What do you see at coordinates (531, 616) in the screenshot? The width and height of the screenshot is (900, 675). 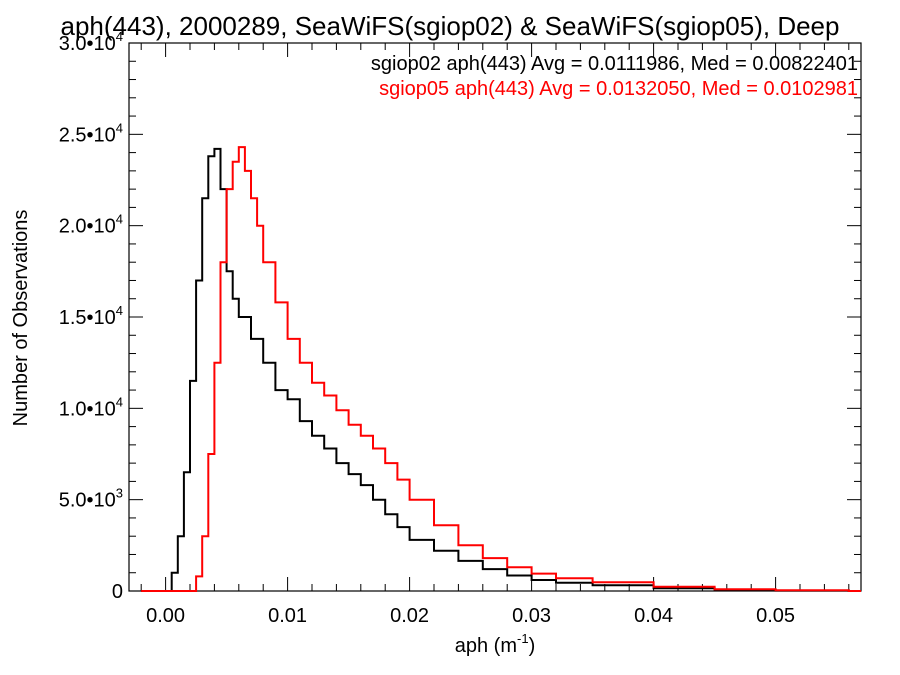 I see `x-tick-label: 0.03` at bounding box center [531, 616].